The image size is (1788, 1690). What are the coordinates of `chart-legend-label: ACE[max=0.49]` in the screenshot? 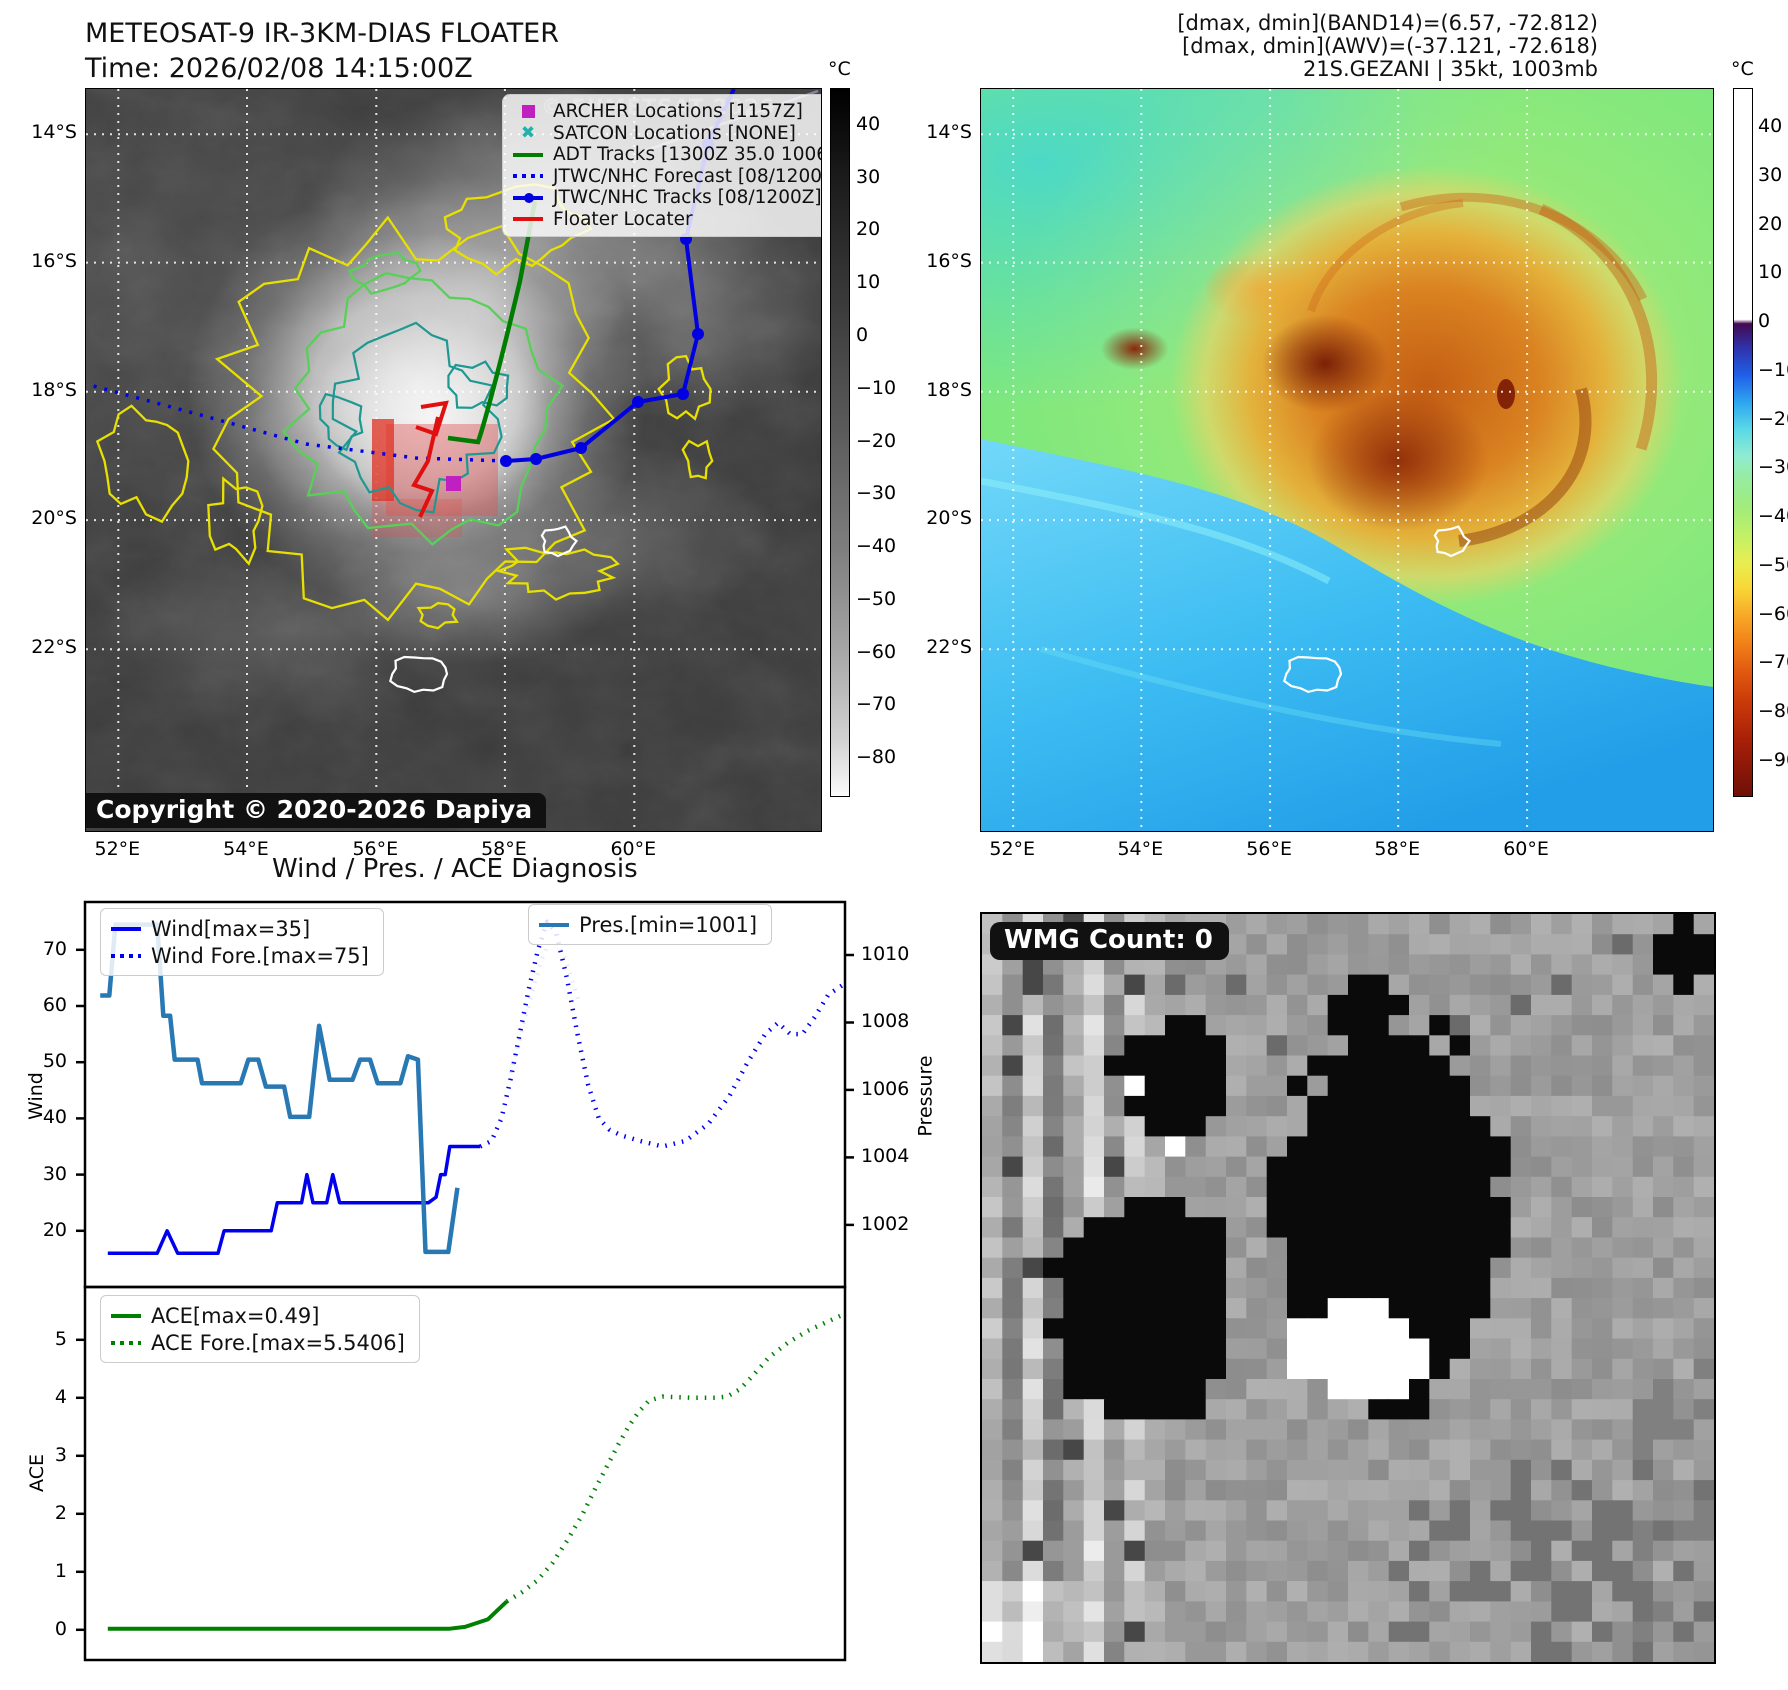 It's located at (235, 1315).